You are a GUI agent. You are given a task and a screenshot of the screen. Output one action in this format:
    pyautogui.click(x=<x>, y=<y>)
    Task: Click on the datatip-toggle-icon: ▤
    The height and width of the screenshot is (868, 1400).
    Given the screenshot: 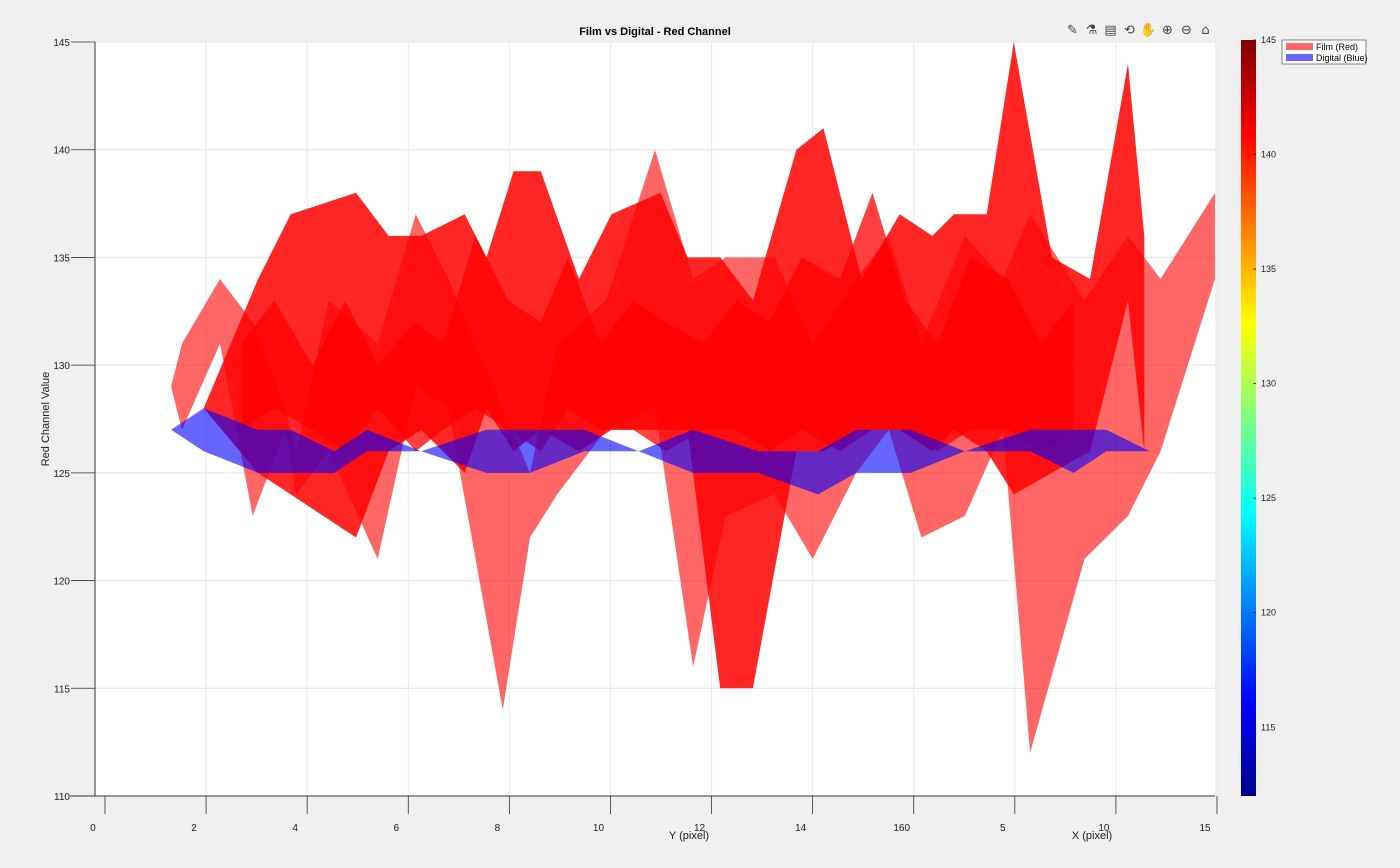 What is the action you would take?
    pyautogui.click(x=1110, y=30)
    